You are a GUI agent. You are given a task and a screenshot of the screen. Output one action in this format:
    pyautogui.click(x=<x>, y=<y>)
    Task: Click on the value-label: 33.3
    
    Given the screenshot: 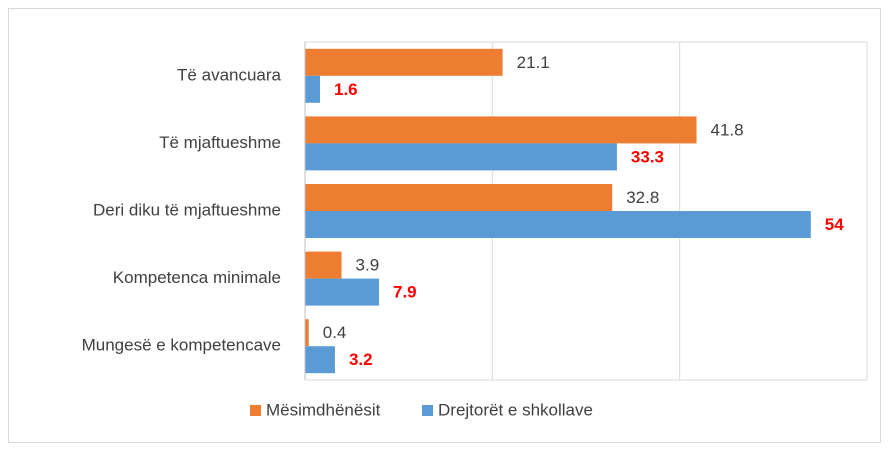 What is the action you would take?
    pyautogui.click(x=647, y=156)
    